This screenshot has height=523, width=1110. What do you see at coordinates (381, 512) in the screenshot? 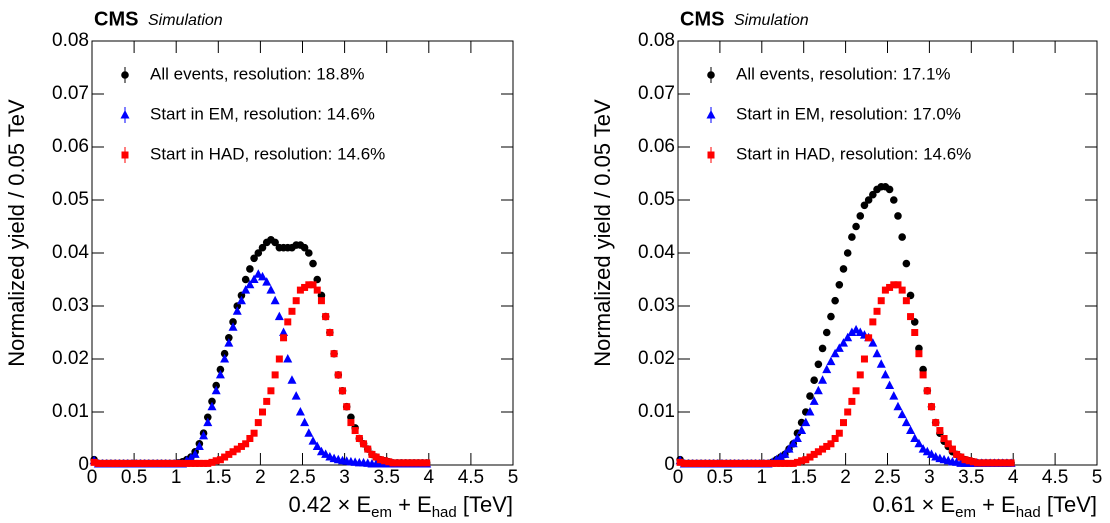
I see `x-axis-label-part: em` at bounding box center [381, 512].